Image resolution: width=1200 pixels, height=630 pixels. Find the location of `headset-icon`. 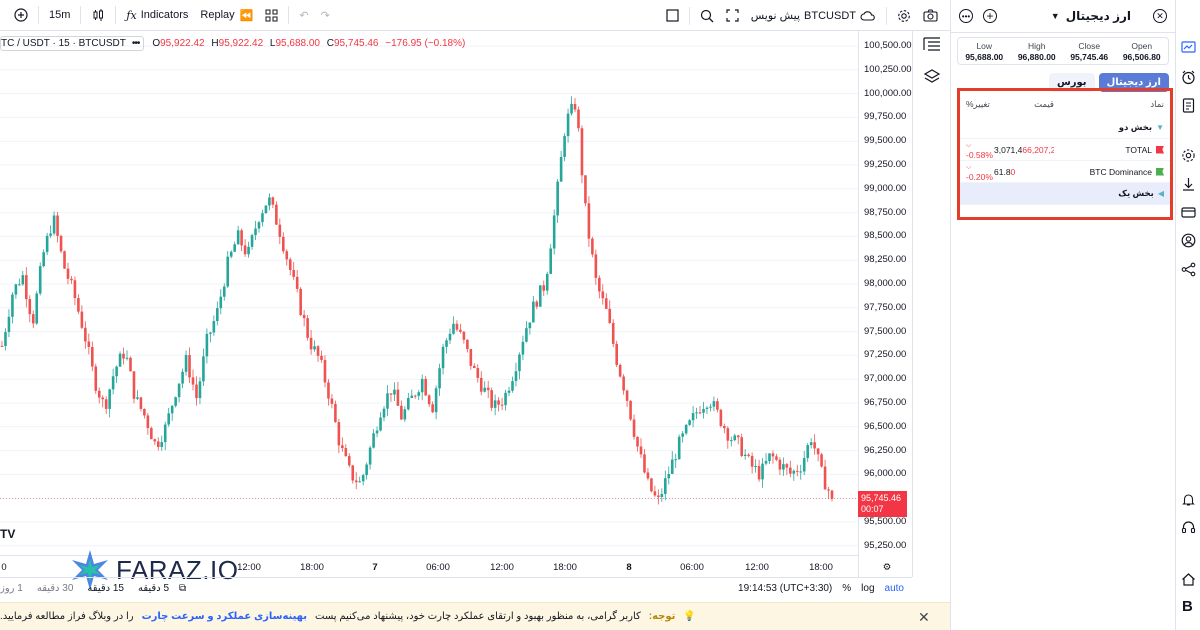

headset-icon is located at coordinates (1188, 527).